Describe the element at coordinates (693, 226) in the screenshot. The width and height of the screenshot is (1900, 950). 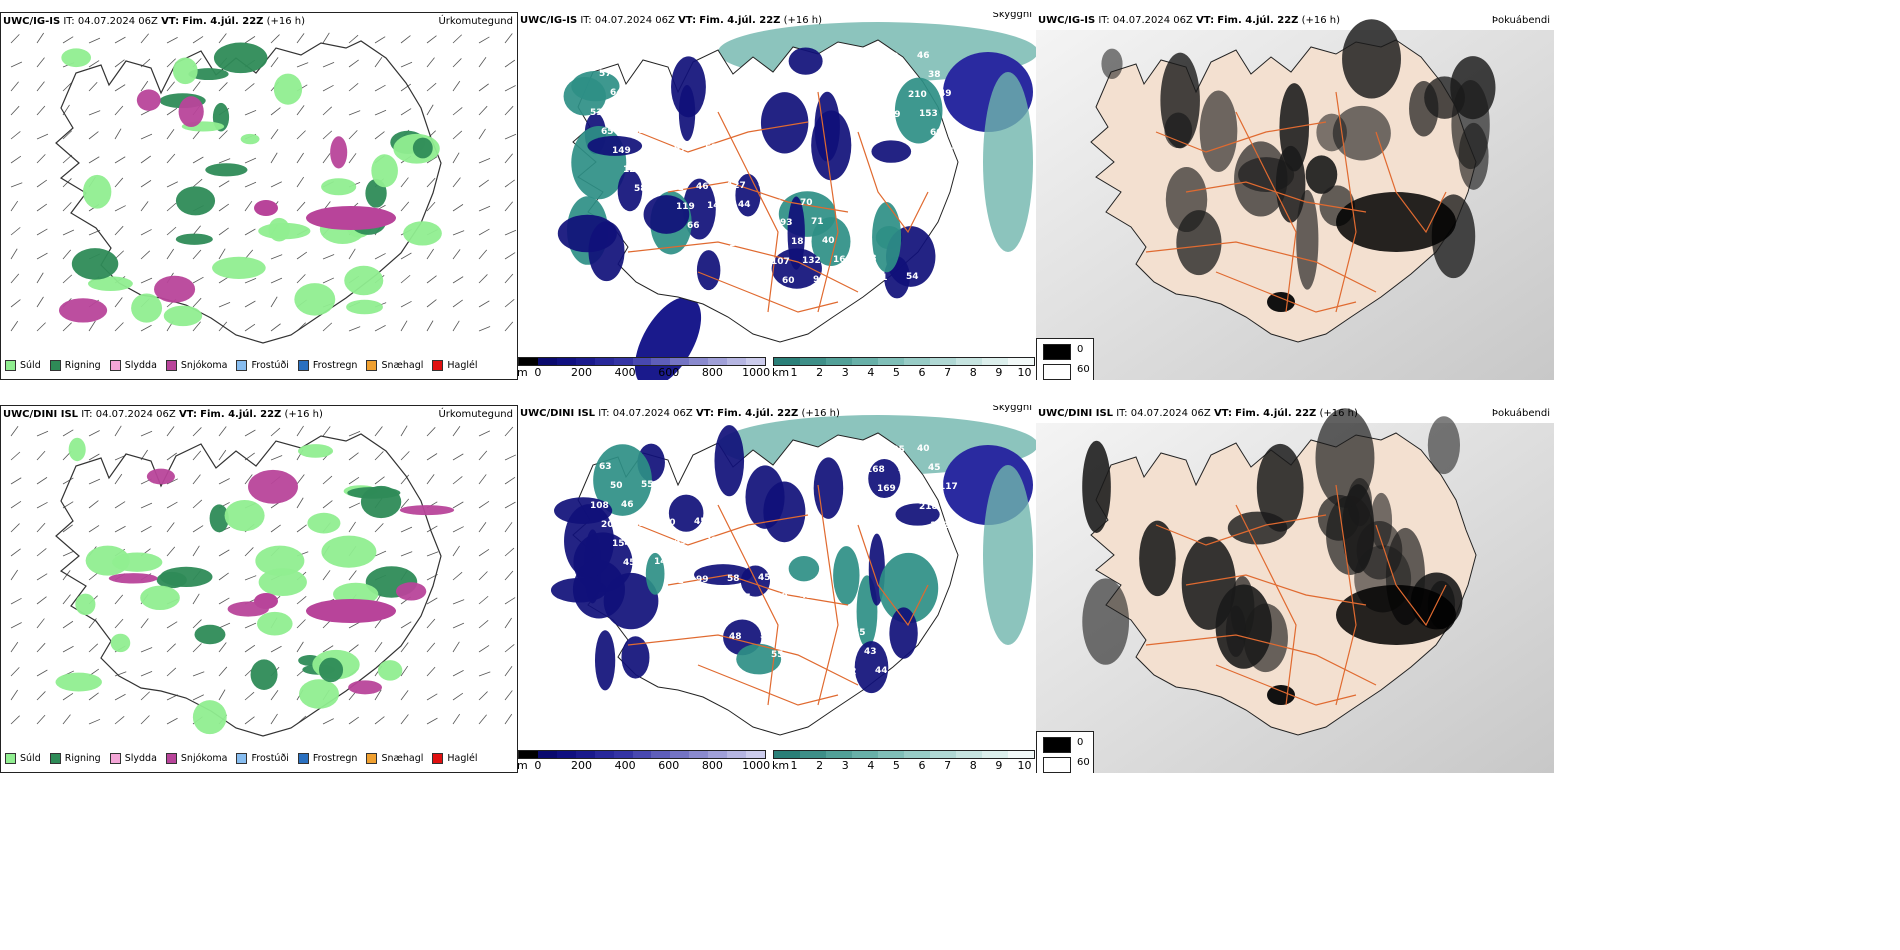
I see `ceiling-value-label: 66` at that location.